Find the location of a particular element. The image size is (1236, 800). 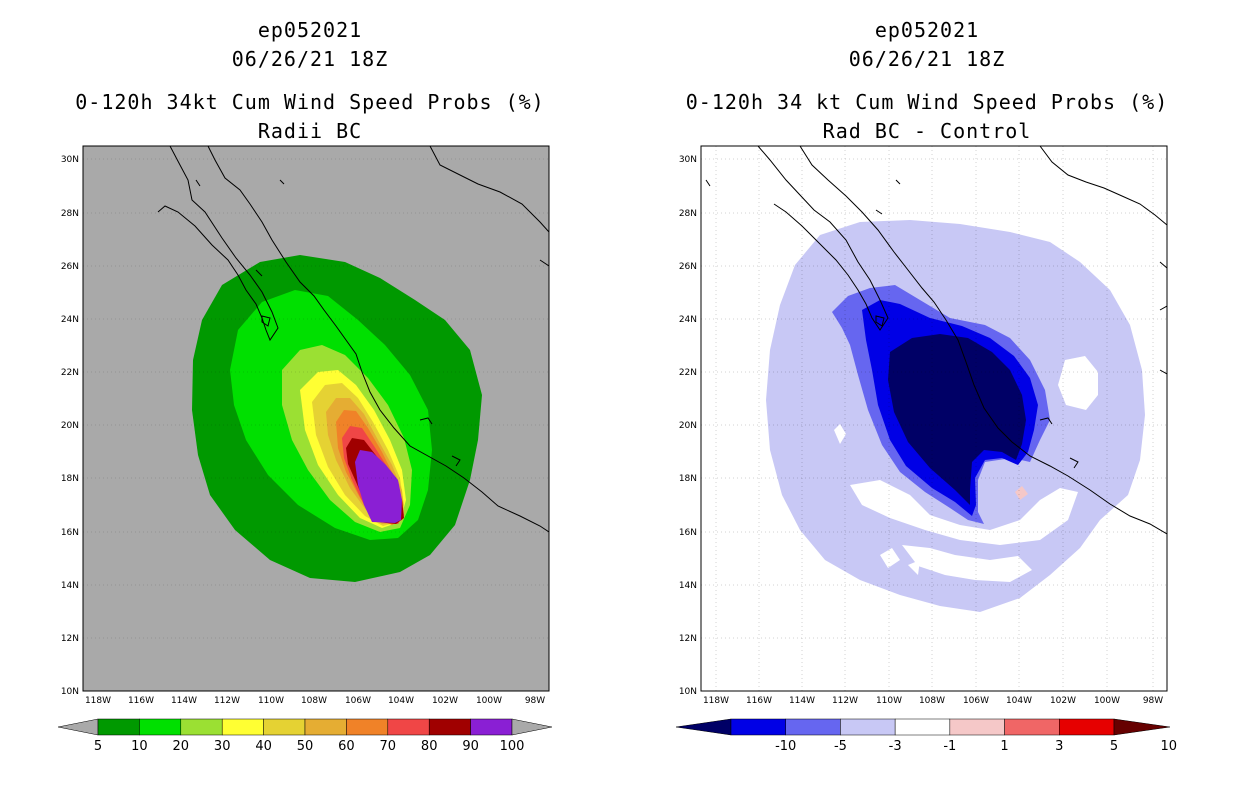

lat-label: 28N is located at coordinates (688, 214).